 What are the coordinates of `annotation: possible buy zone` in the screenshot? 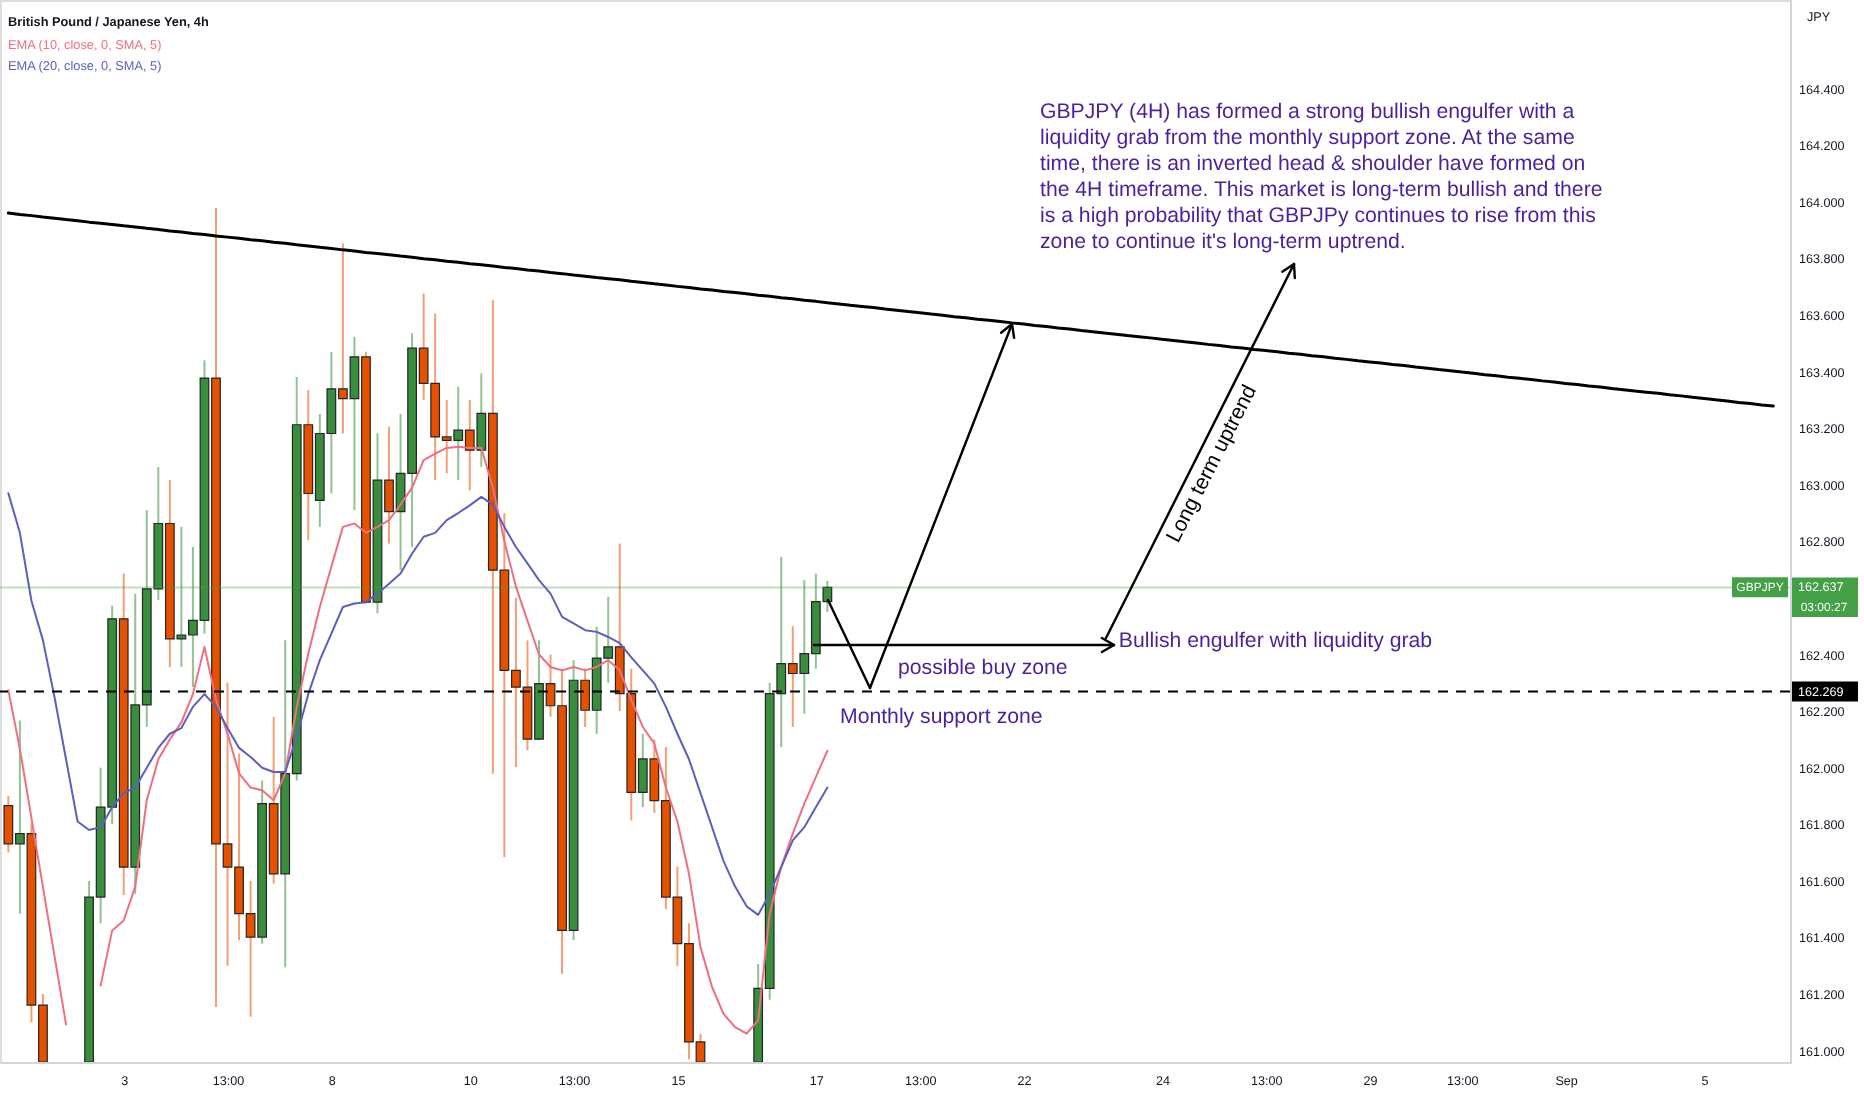 It's located at (983, 668).